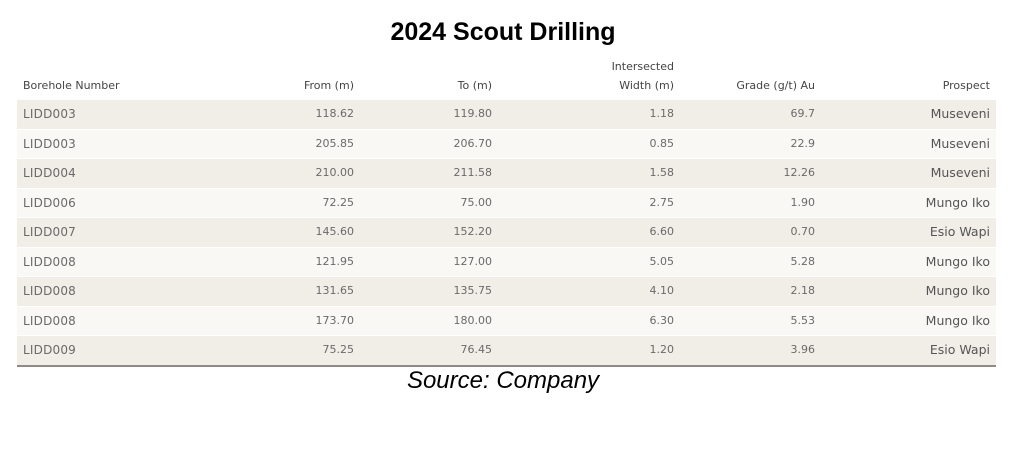 The width and height of the screenshot is (1030, 470). I want to click on cell-from: 173.70, so click(287, 321).